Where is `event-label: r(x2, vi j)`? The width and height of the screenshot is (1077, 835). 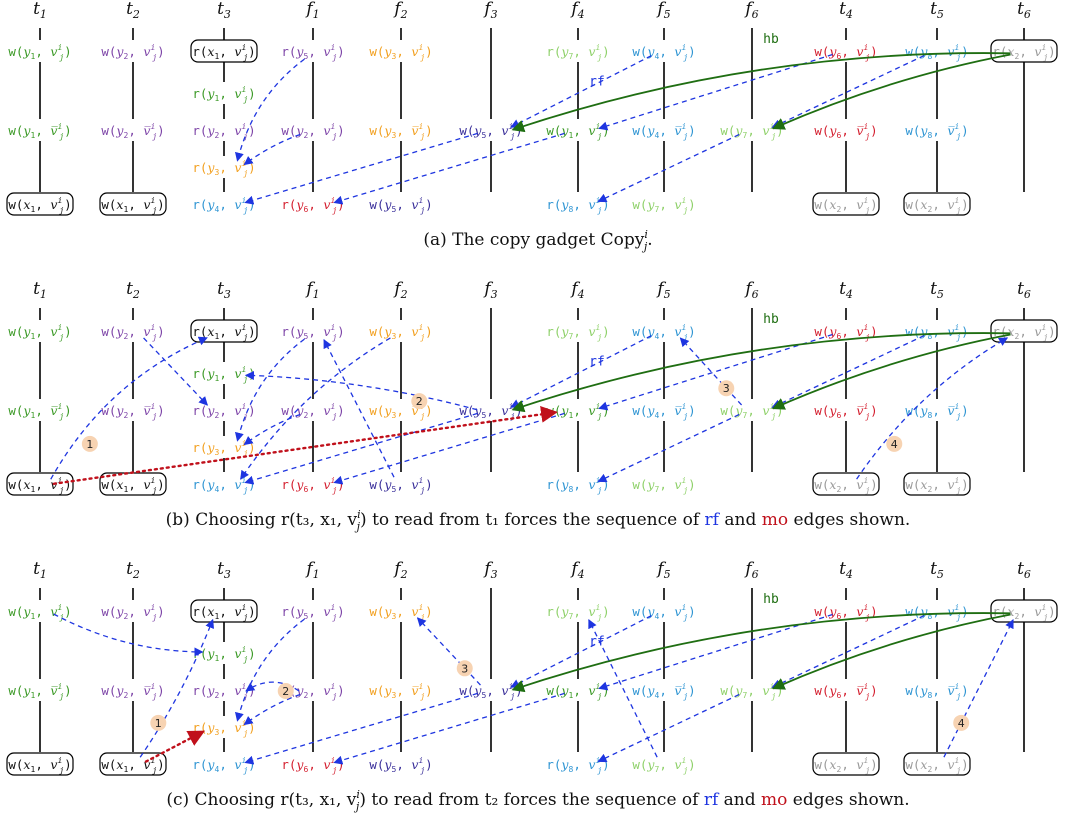
event-label: r(x2, vi j) is located at coordinates (1023, 52).